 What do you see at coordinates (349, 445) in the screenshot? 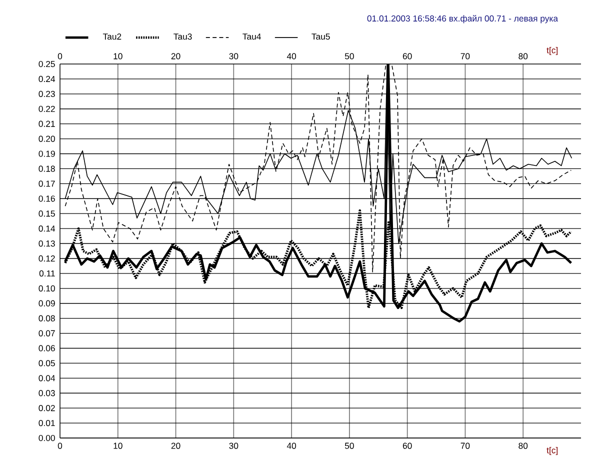
I see `x2-tick-label: 50` at bounding box center [349, 445].